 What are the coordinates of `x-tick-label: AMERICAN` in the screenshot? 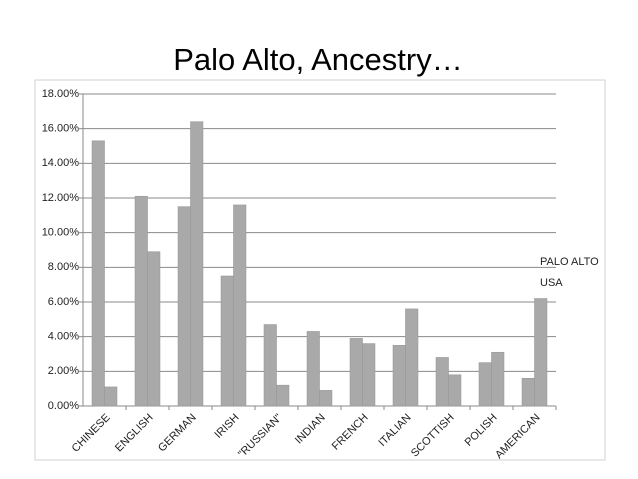 It's located at (518, 437).